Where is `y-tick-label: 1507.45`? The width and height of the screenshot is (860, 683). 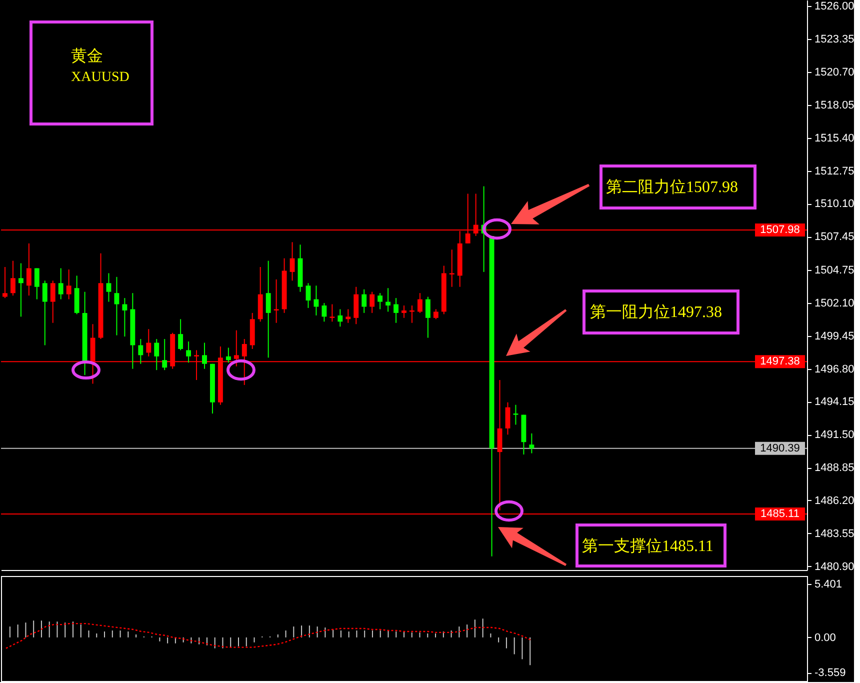
y-tick-label: 1507.45 is located at coordinates (834, 237).